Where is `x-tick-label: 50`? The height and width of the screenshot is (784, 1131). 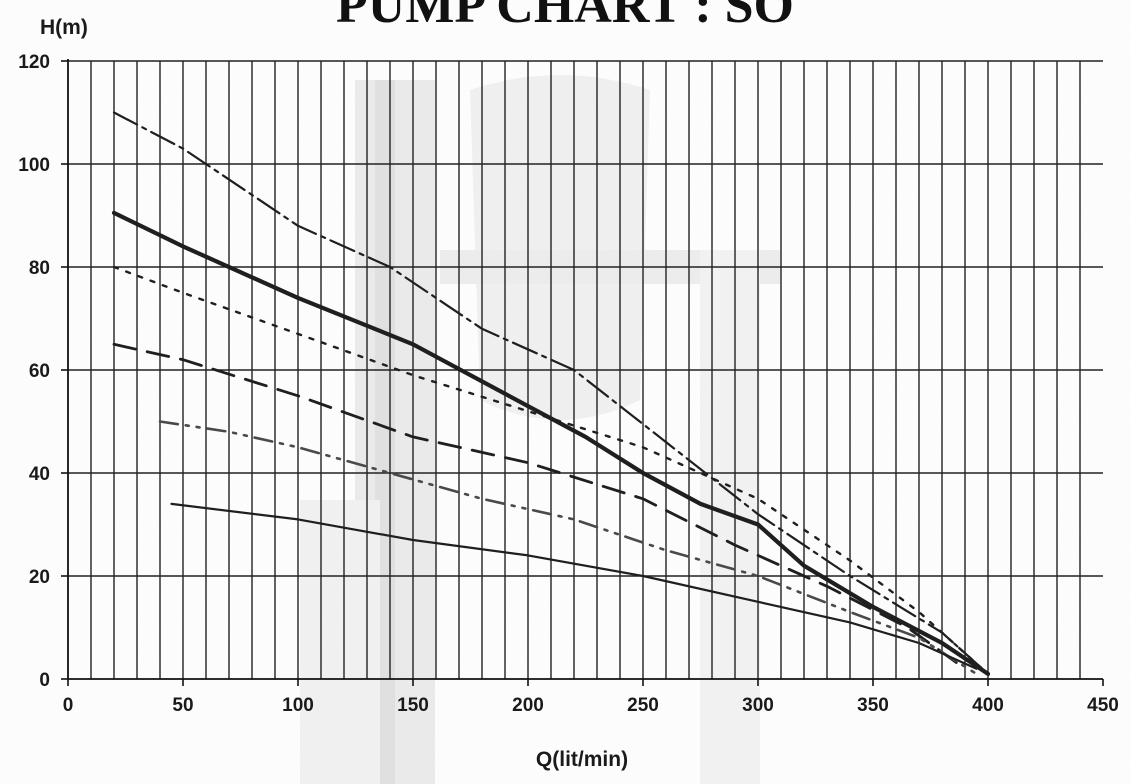 x-tick-label: 50 is located at coordinates (182, 705).